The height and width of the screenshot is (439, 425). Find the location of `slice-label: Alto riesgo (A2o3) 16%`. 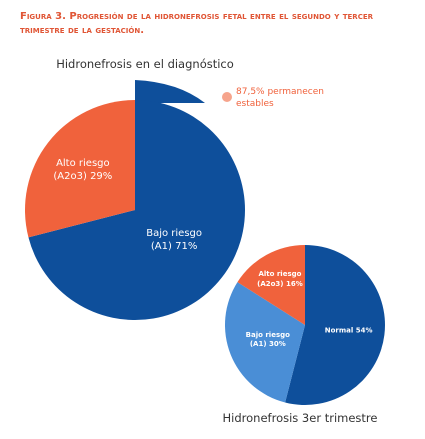

slice-label: Alto riesgo (A2o3) 16% is located at coordinates (280, 279).